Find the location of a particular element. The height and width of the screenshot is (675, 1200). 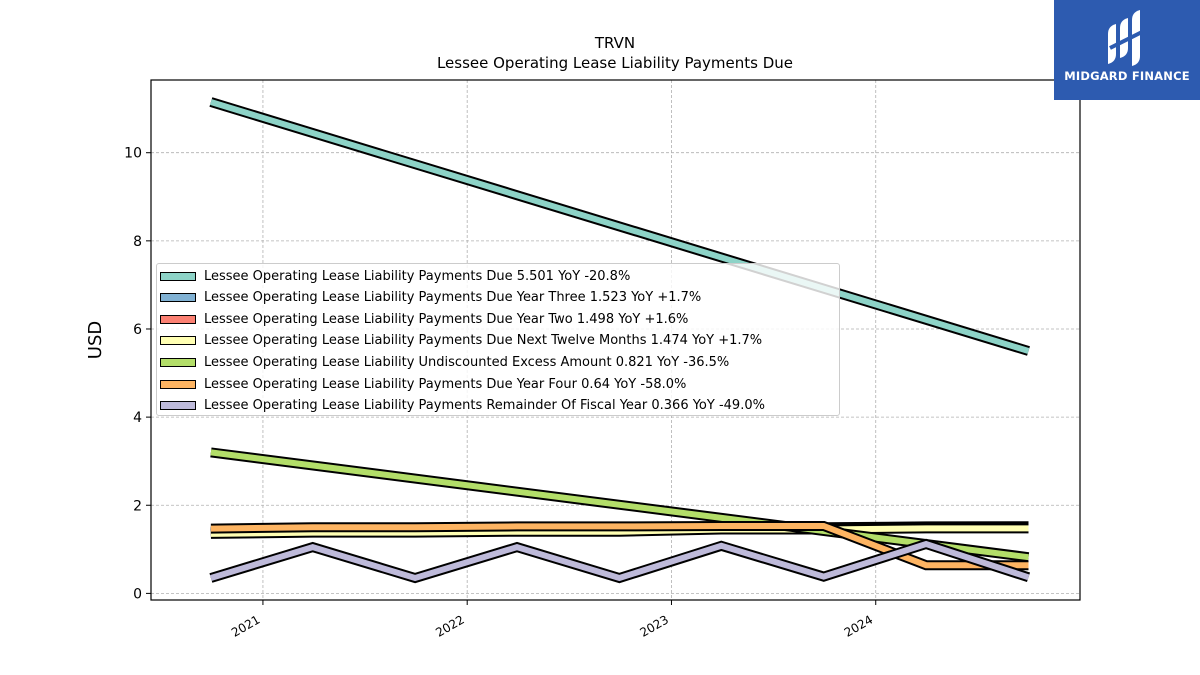

logo-mark-icon is located at coordinates (1125, 38).